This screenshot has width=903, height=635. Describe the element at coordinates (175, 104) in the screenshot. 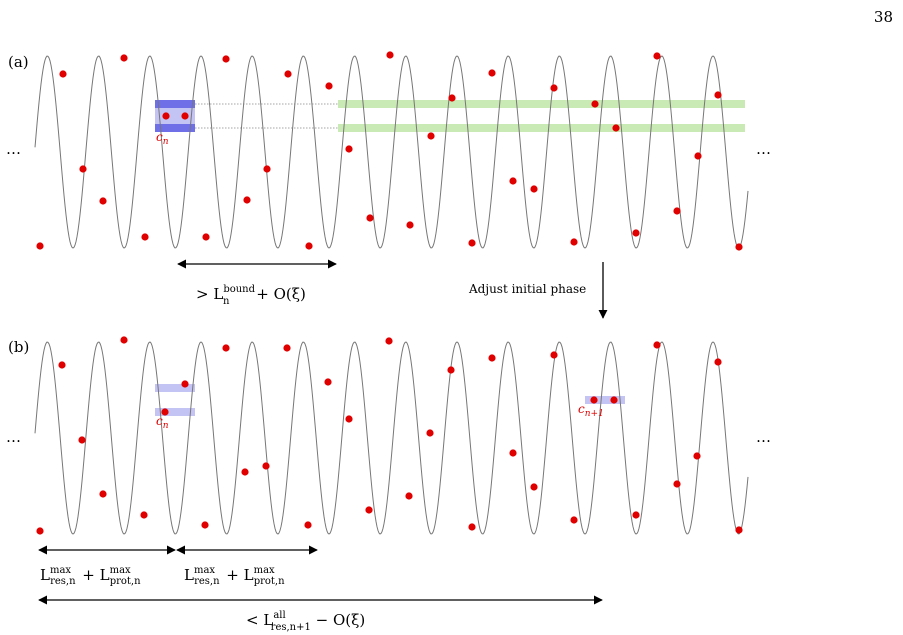

I see `cell-n-band-top` at that location.